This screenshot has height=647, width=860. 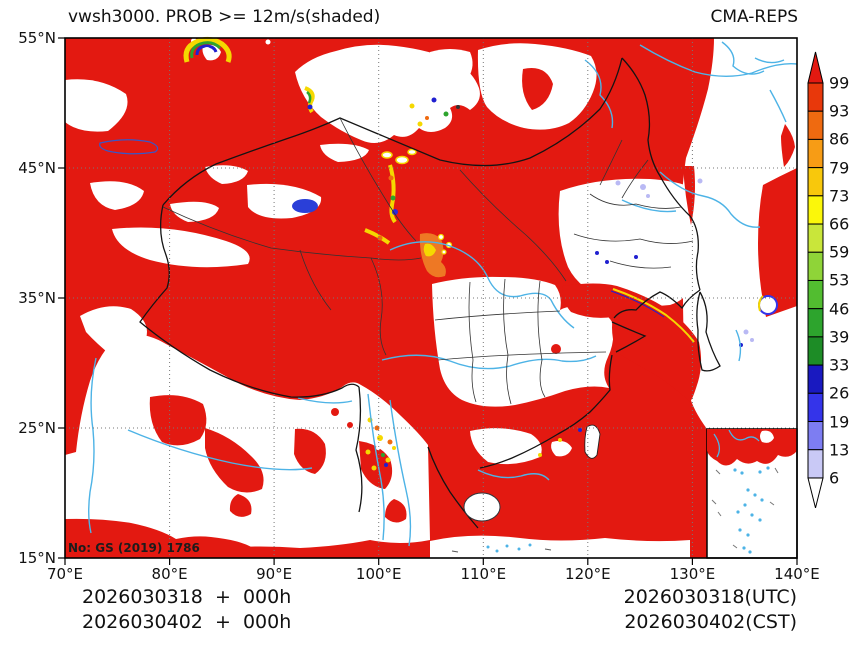 What do you see at coordinates (839, 309) in the screenshot?
I see `colorbar-tick-label: 46` at bounding box center [839, 309].